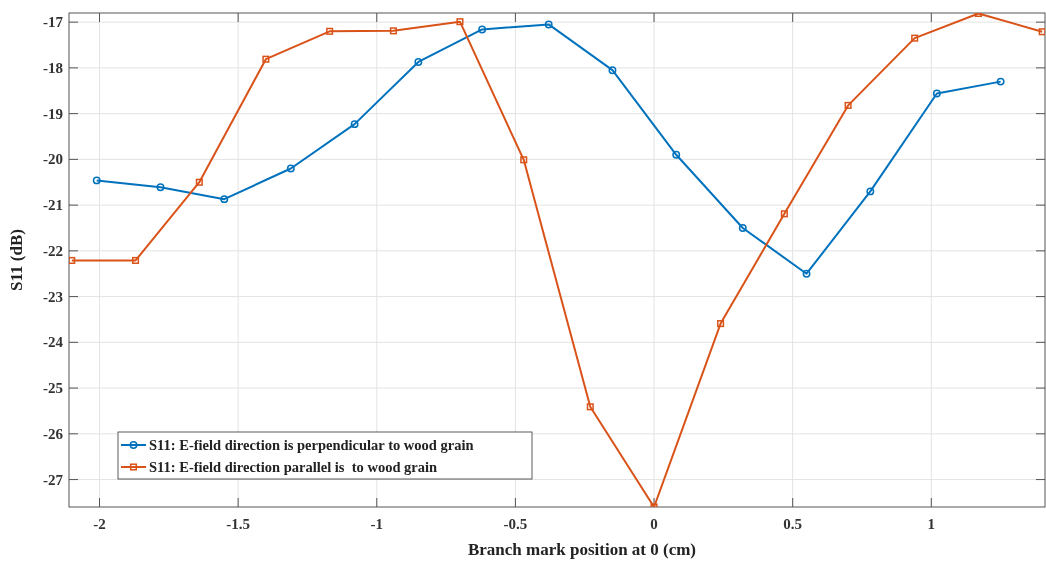 Image resolution: width=1046 pixels, height=561 pixels. Describe the element at coordinates (53, 205) in the screenshot. I see `y-tick-label: -21` at that location.